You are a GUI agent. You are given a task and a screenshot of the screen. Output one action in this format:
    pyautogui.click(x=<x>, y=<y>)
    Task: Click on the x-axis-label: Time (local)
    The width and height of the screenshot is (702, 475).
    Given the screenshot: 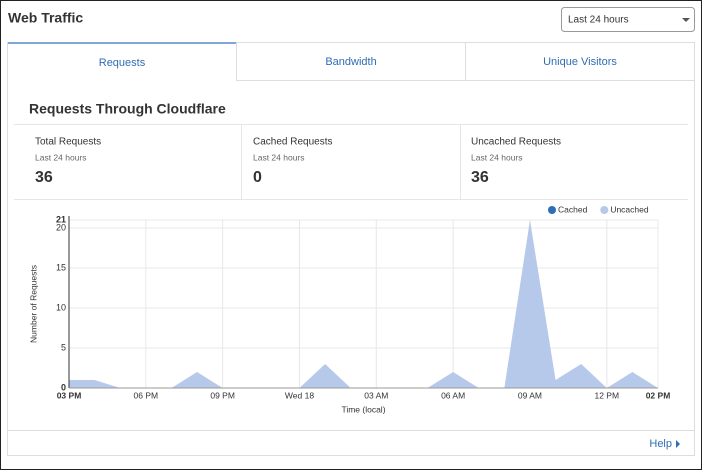 What is the action you would take?
    pyautogui.click(x=363, y=409)
    